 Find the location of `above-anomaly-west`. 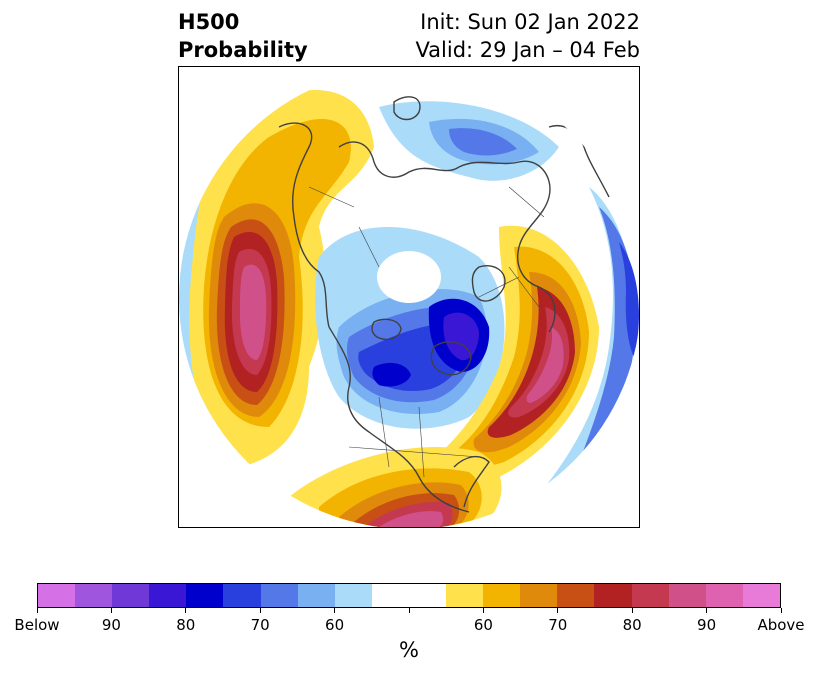

above-anomaly-west is located at coordinates (281, 278).